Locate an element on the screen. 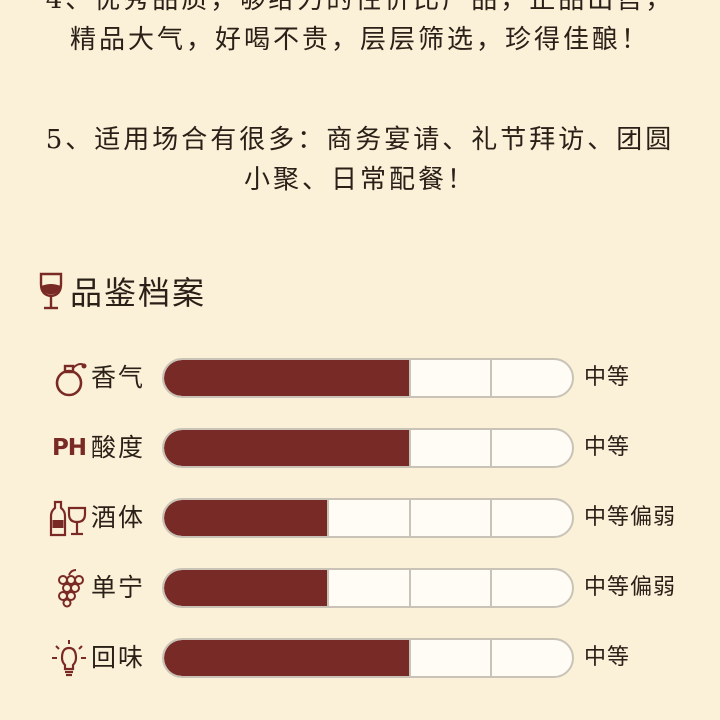  profile-row-label: 单宁 is located at coordinates (118, 587).